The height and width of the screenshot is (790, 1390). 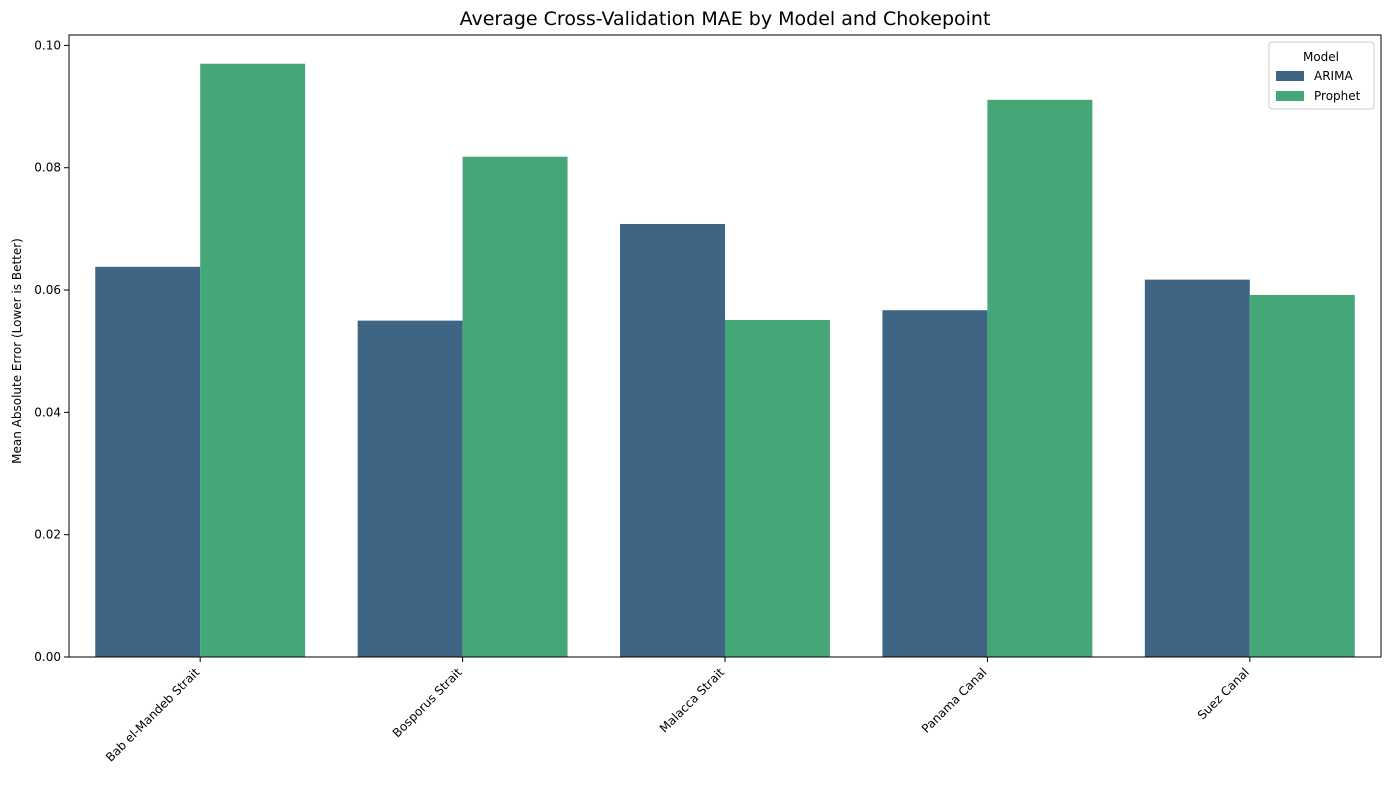 What do you see at coordinates (47, 290) in the screenshot?
I see `y-tick-label: 0.06` at bounding box center [47, 290].